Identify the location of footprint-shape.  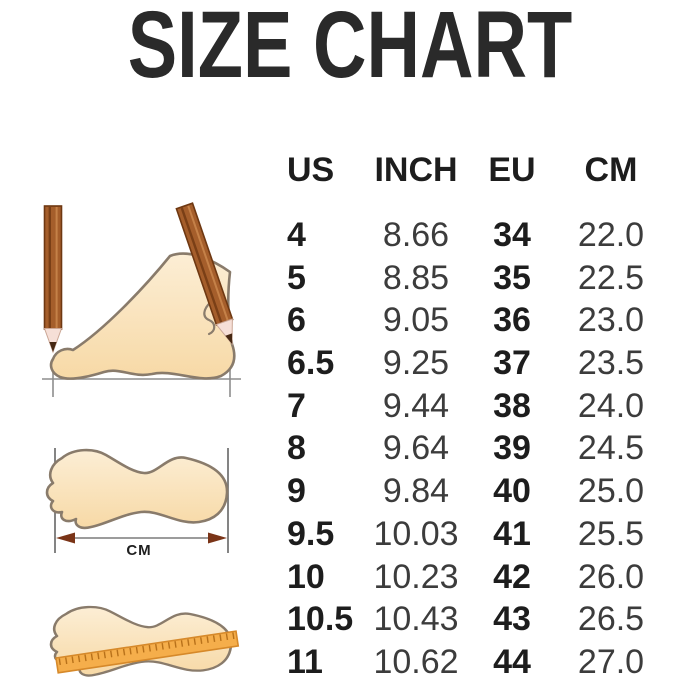
(137, 489).